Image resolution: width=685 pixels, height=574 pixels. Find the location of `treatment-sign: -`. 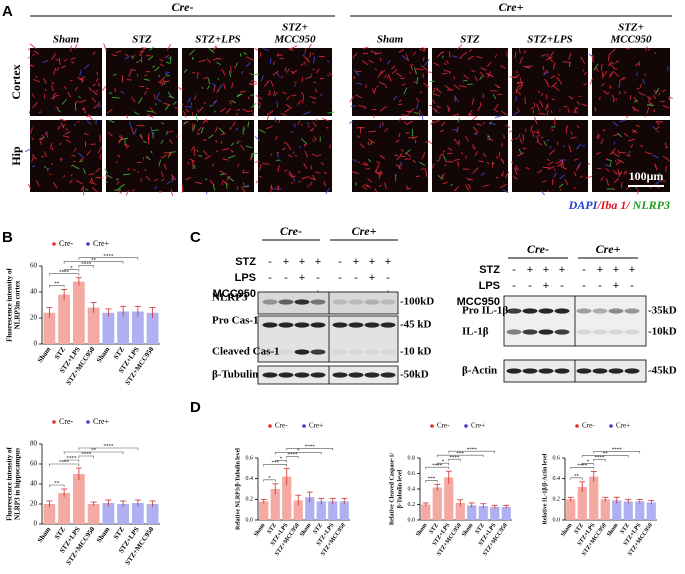

treatment-sign: - is located at coordinates (356, 278).